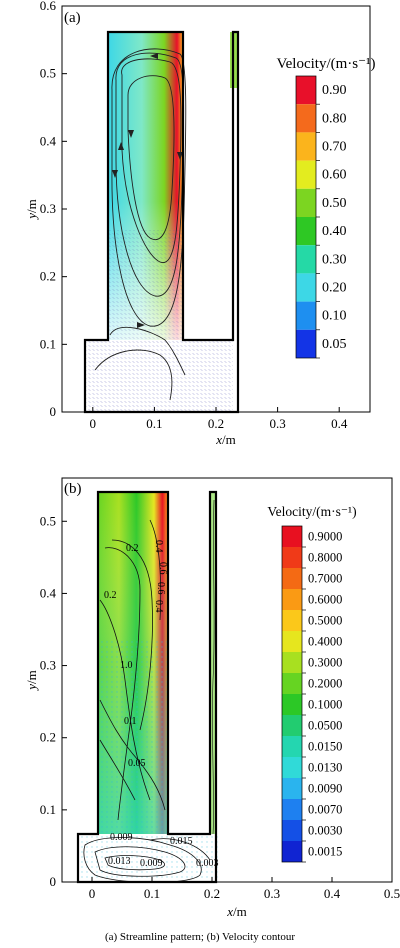 The width and height of the screenshot is (400, 948). What do you see at coordinates (334, 118) in the screenshot?
I see `legend-level-label: 0.80` at bounding box center [334, 118].